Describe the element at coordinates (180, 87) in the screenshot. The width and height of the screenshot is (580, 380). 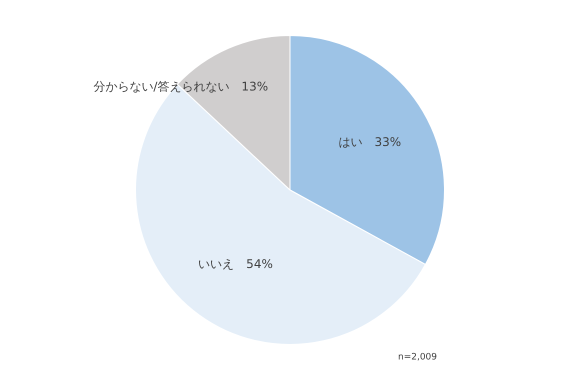
I see `slice-label: 分からない/答えられない 13%` at that location.